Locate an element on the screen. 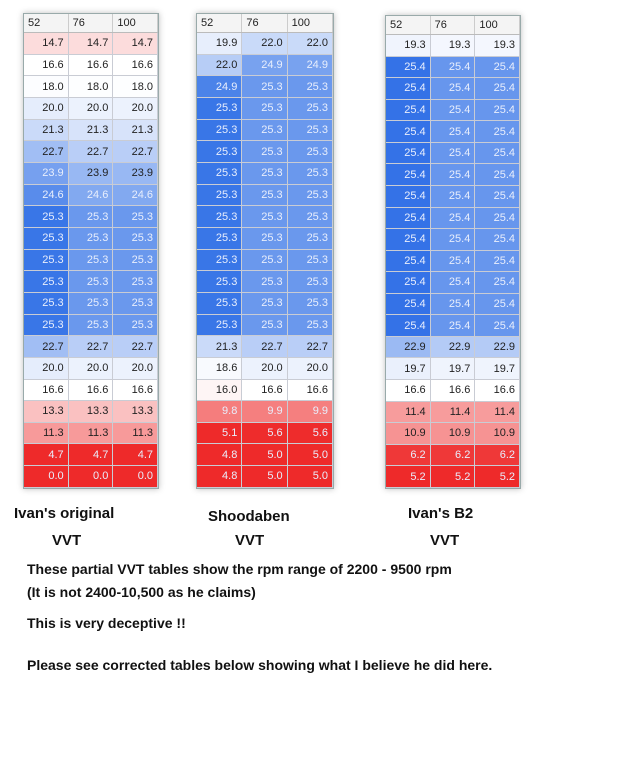  table-cell: 13.3 is located at coordinates (136, 412).